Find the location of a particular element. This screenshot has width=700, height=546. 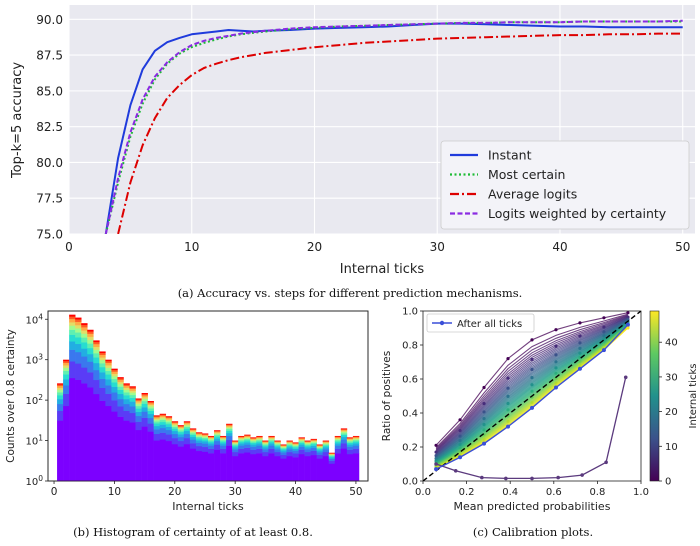

y-tick-label: 10³ is located at coordinates (34, 360).